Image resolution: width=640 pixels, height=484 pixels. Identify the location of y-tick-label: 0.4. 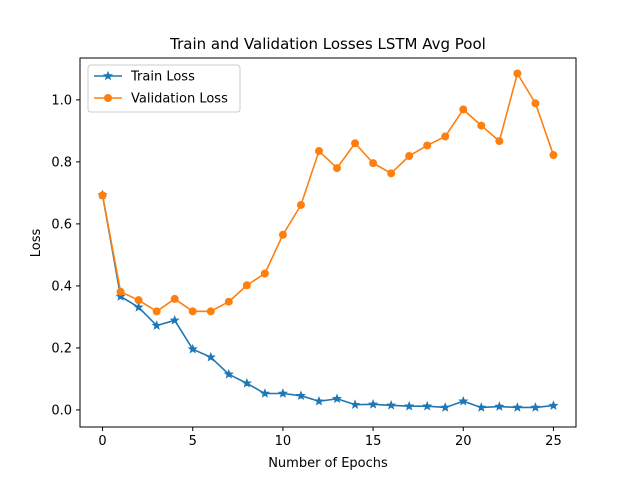
(61, 286).